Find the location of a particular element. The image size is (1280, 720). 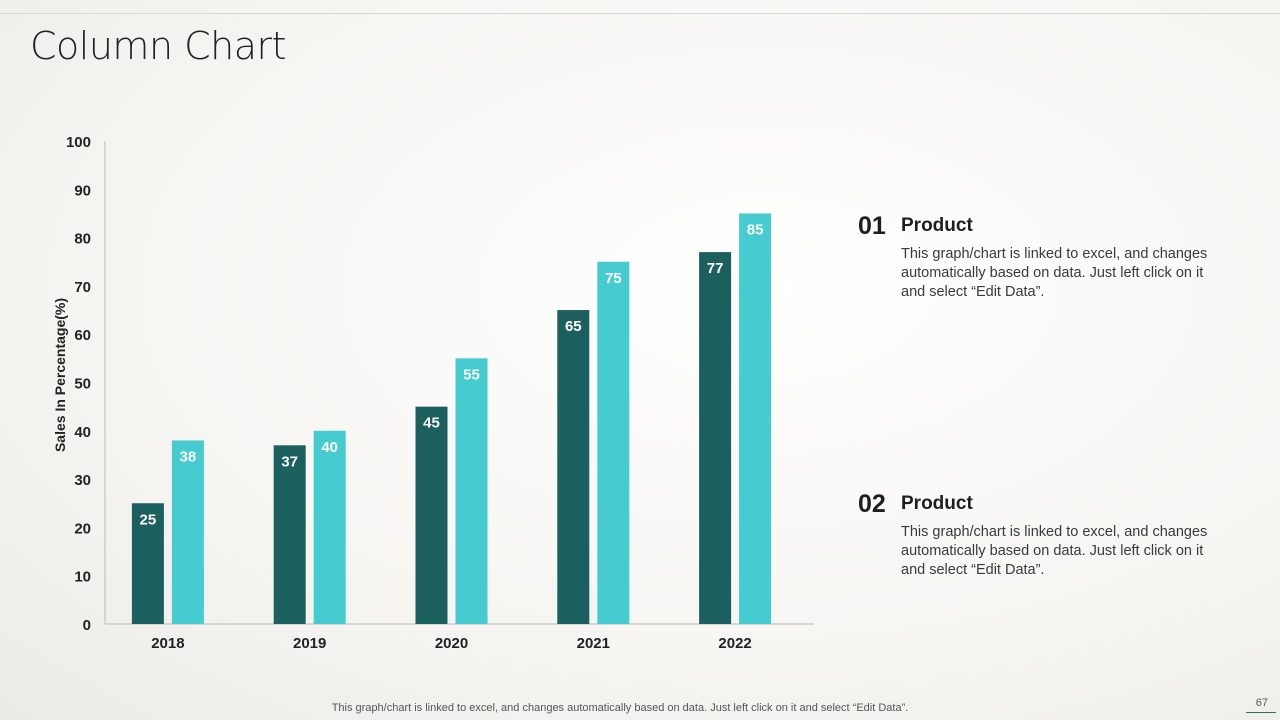

y-tick-label: 0 is located at coordinates (87, 625).